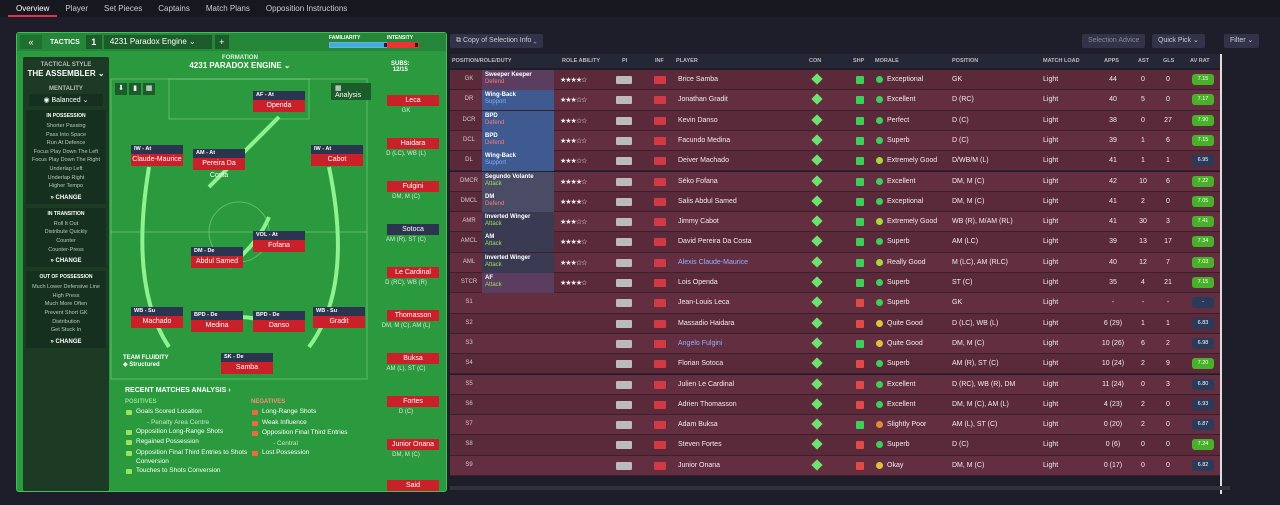 This screenshot has width=1280, height=505. I want to click on role-duty-select: Segundo Volante Attack, so click(518, 181).